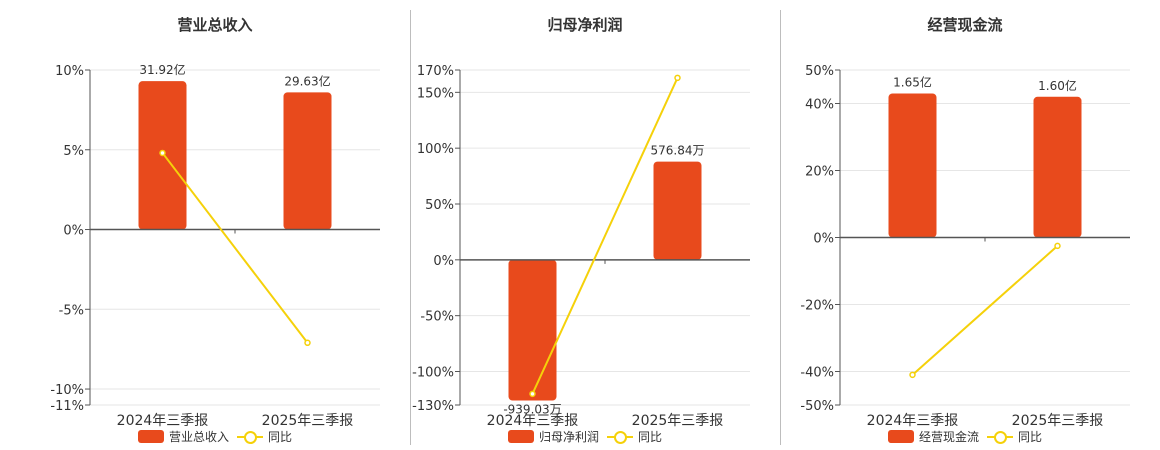 Image resolution: width=1160 pixels, height=450 pixels. Describe the element at coordinates (585, 25) in the screenshot. I see `chart-title: 归母净利润` at that location.